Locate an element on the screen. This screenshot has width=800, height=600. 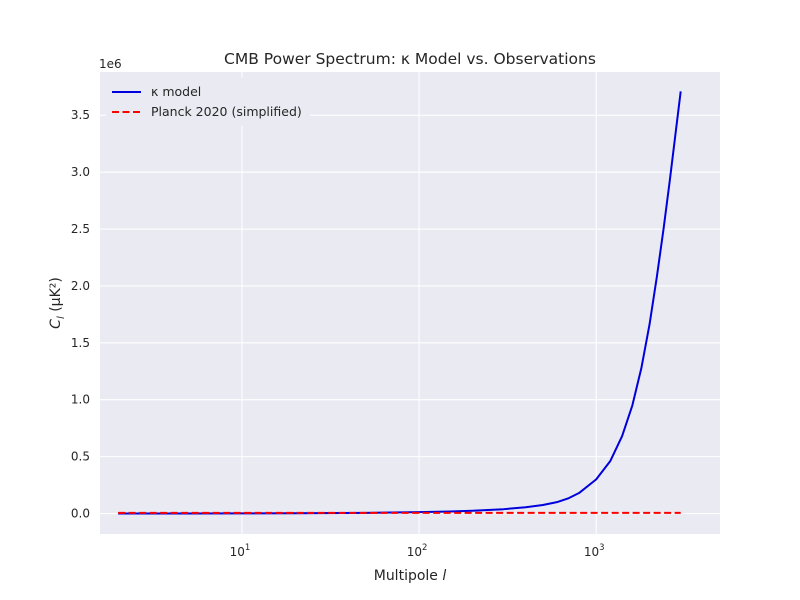
y-tick-label: 2.0 is located at coordinates (80, 286).